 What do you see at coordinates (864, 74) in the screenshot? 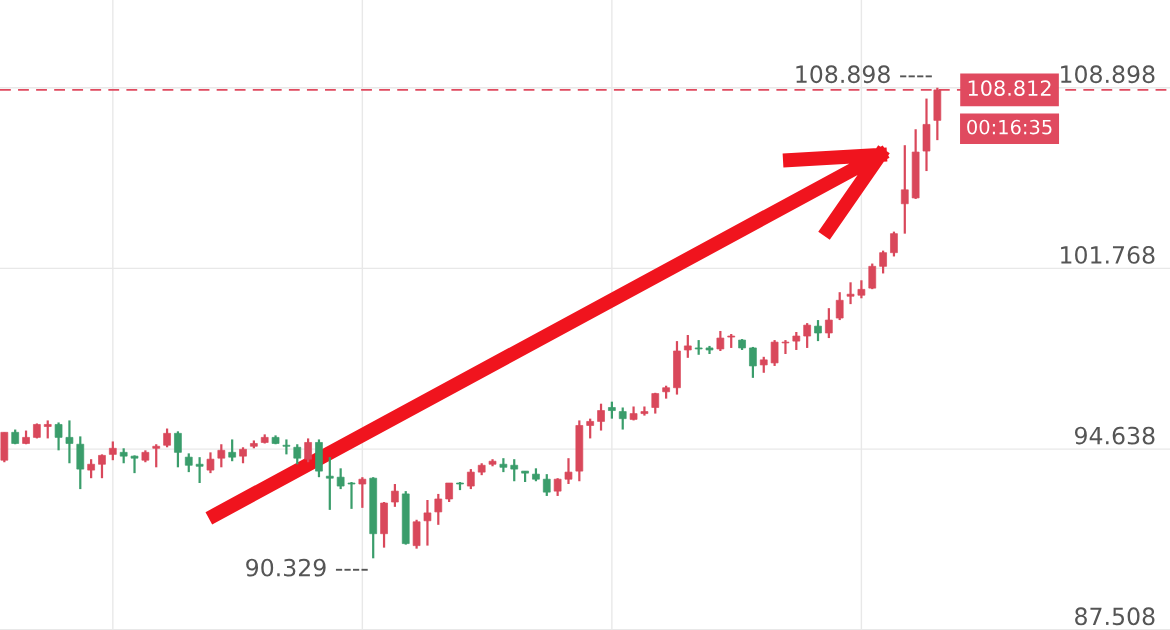
I see `annotation: 108.898 ----` at bounding box center [864, 74].